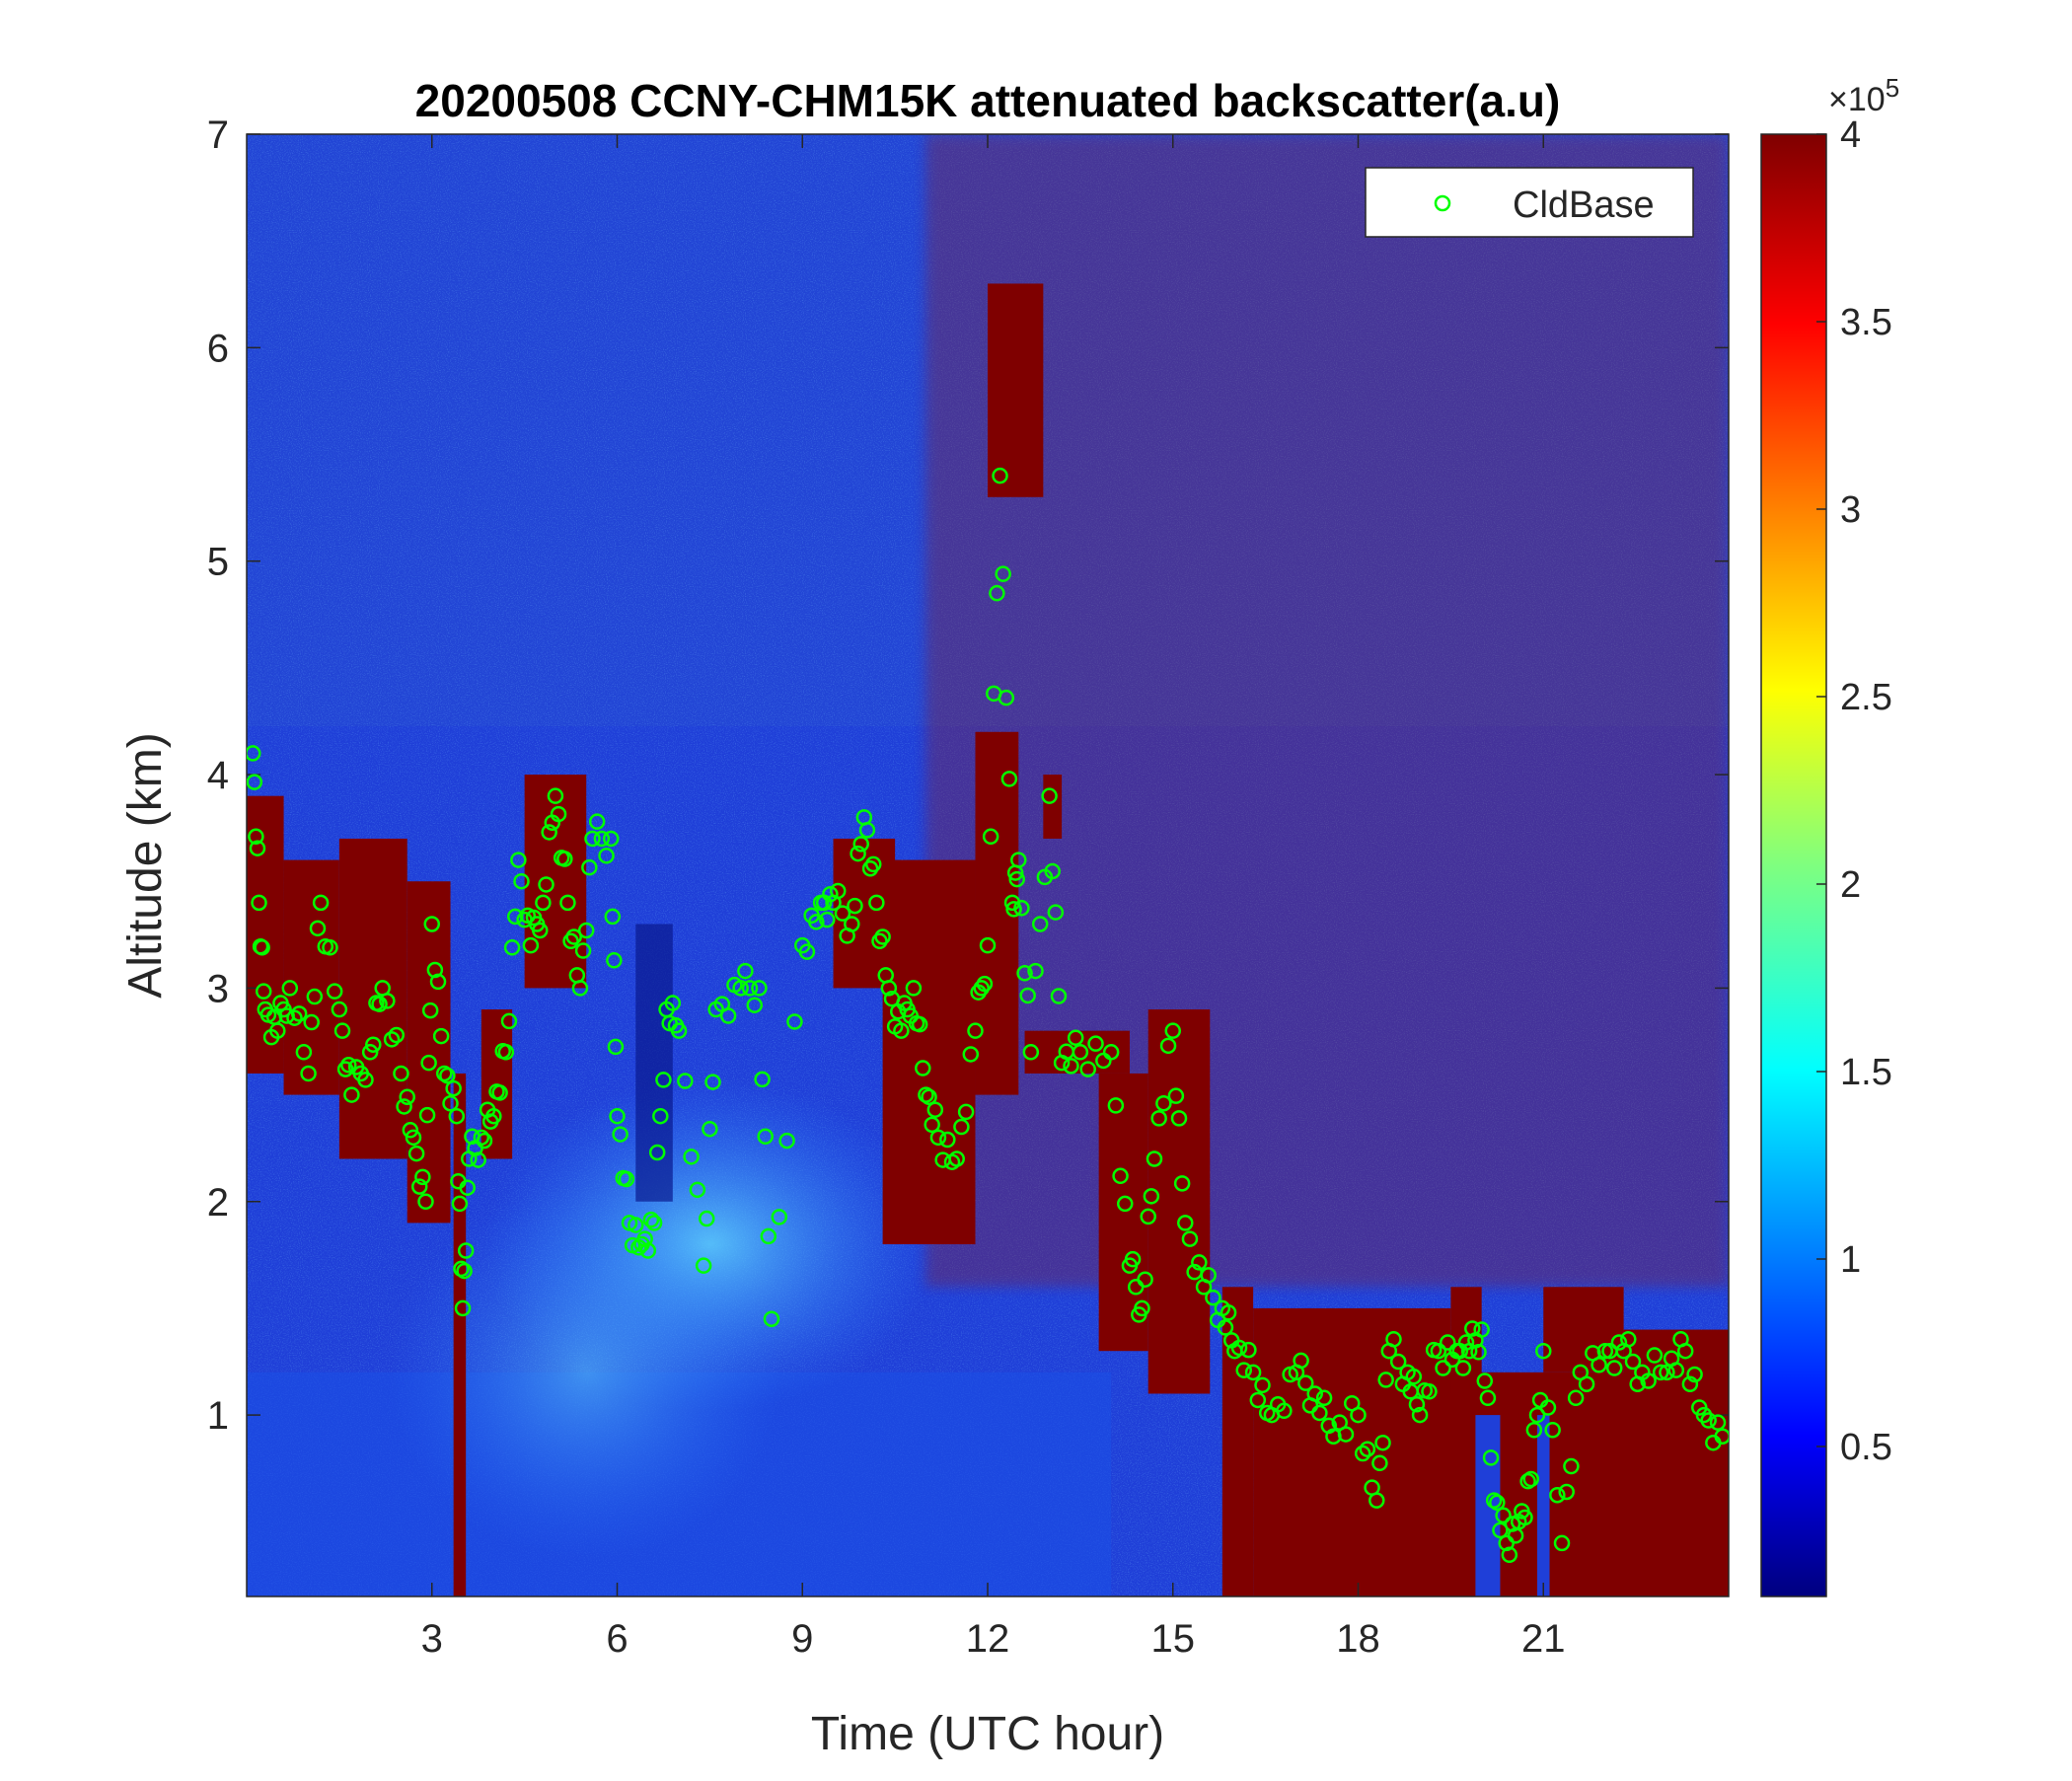 The height and width of the screenshot is (1781, 2072). What do you see at coordinates (218, 1202) in the screenshot?
I see `y-tick-label-1: 2` at bounding box center [218, 1202].